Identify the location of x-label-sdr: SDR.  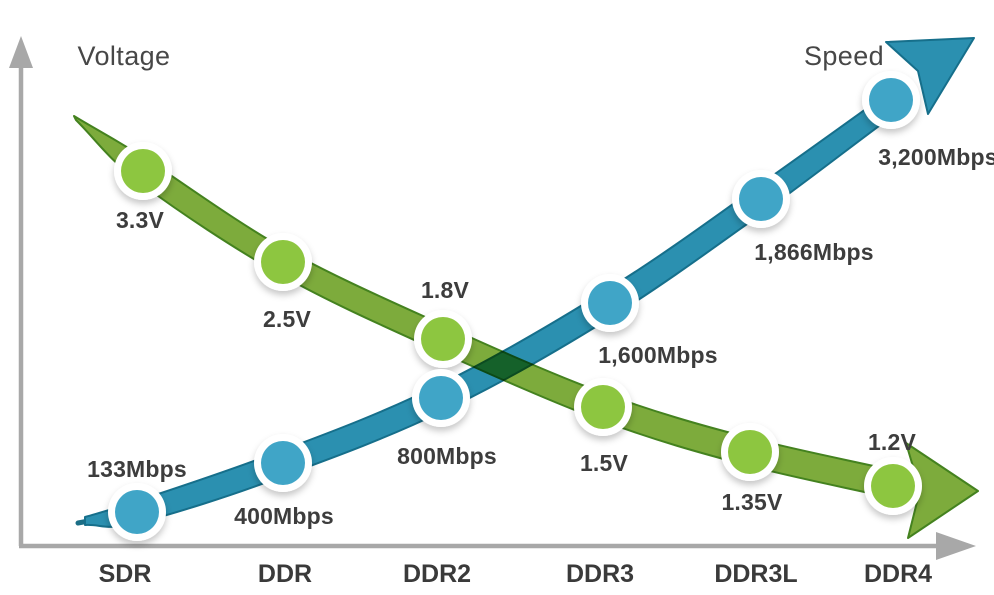
(125, 574).